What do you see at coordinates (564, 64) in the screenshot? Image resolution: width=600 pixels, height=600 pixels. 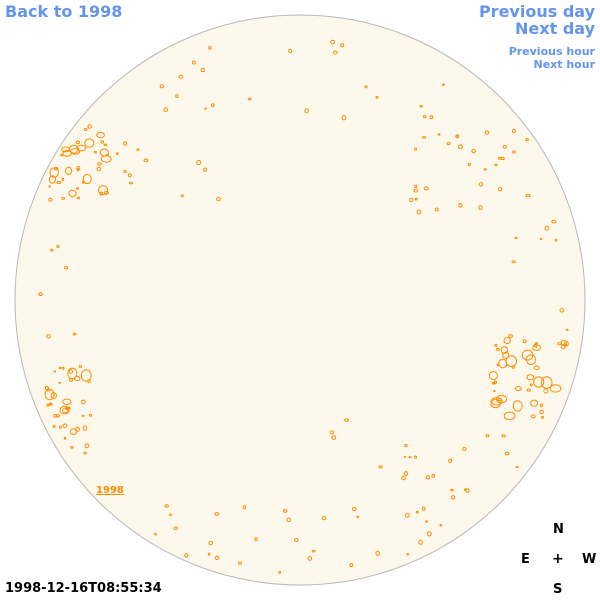 I see `next-hour-link: Next hour` at bounding box center [564, 64].